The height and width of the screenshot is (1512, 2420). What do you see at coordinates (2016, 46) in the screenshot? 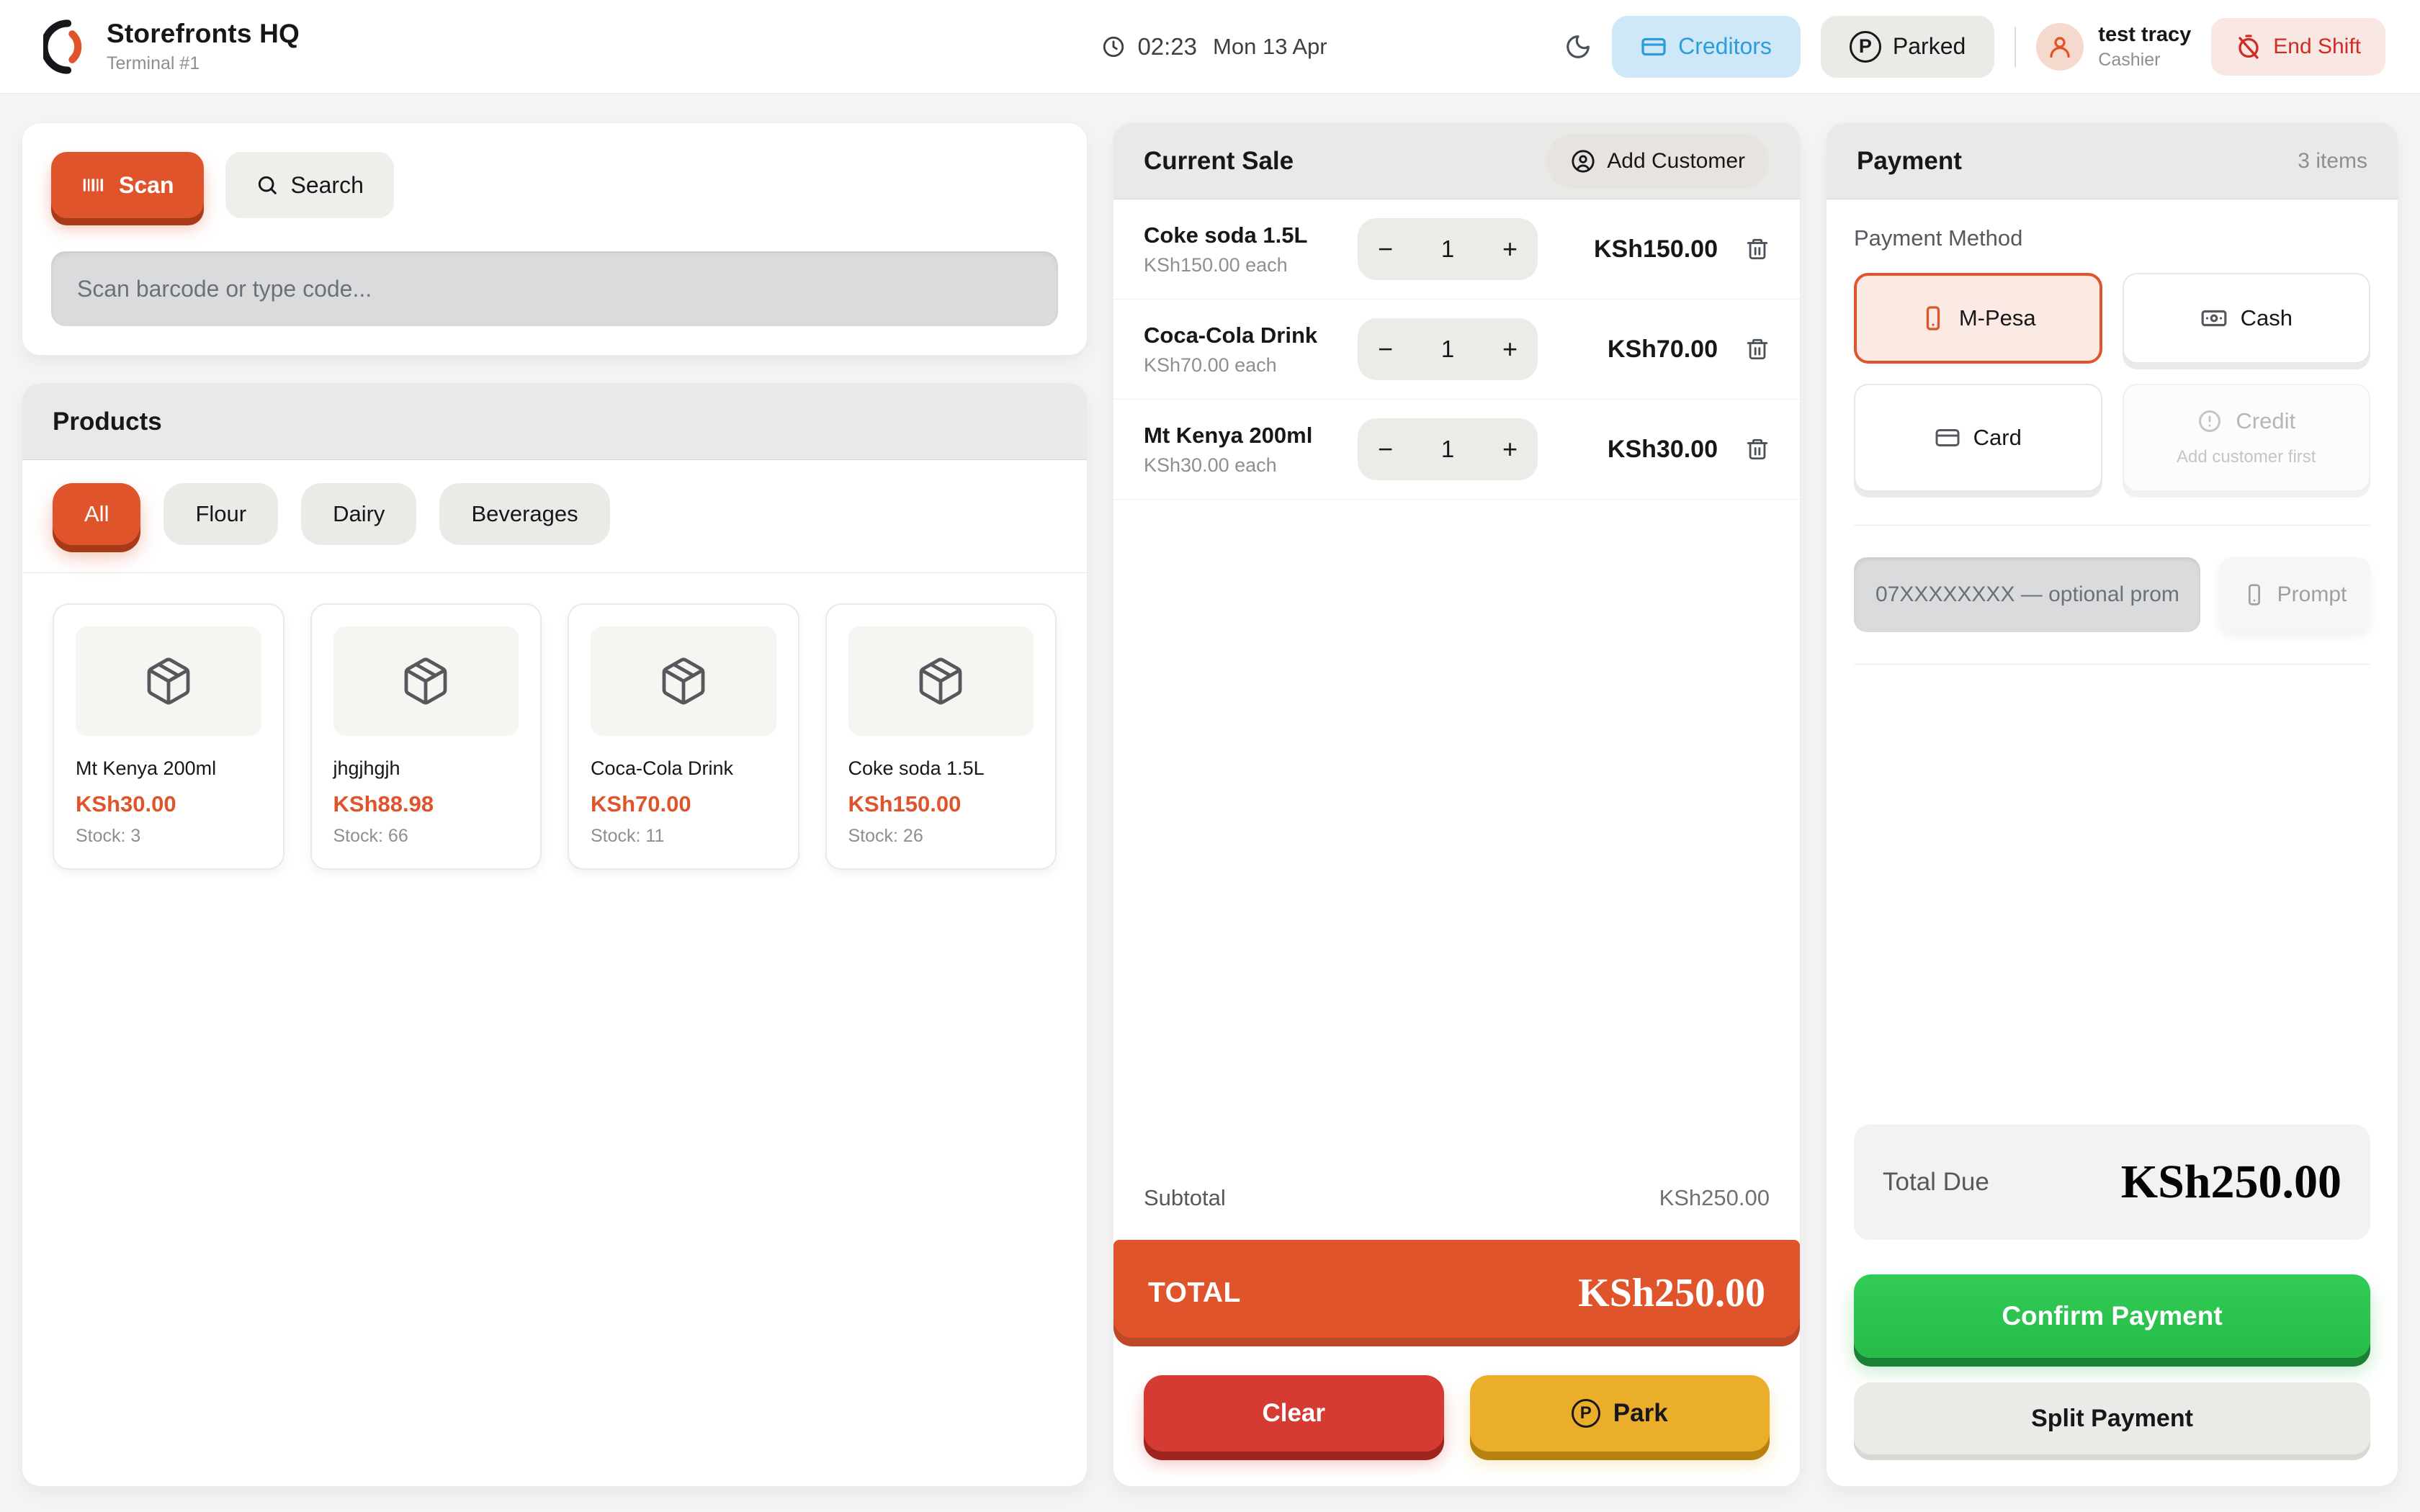
I see `header-divider` at bounding box center [2016, 46].